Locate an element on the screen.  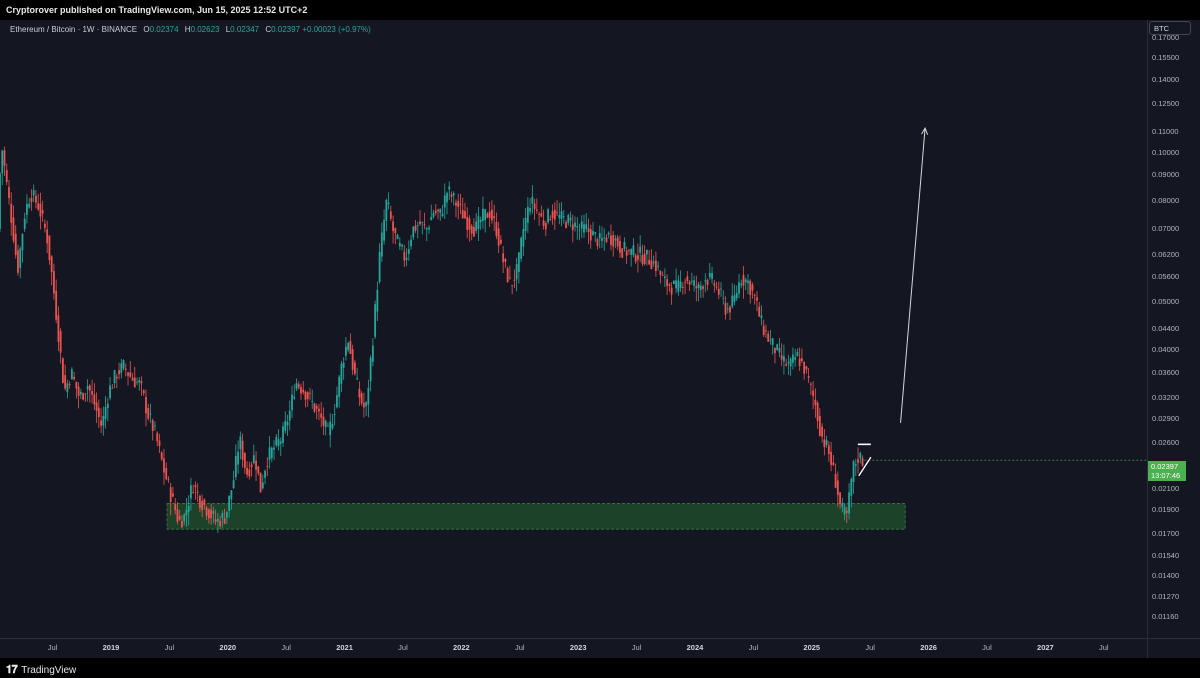
open-value: 0.02374 is located at coordinates (164, 29).